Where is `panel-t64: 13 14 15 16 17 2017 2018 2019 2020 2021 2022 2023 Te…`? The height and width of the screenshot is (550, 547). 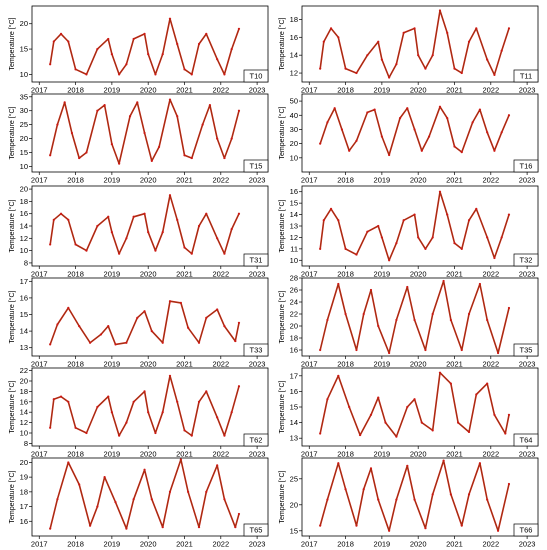
panel-t64: 13 14 15 16 17 2017 2018 2019 2020 2021 2022 2023 Te… is located at coordinates (408, 413).